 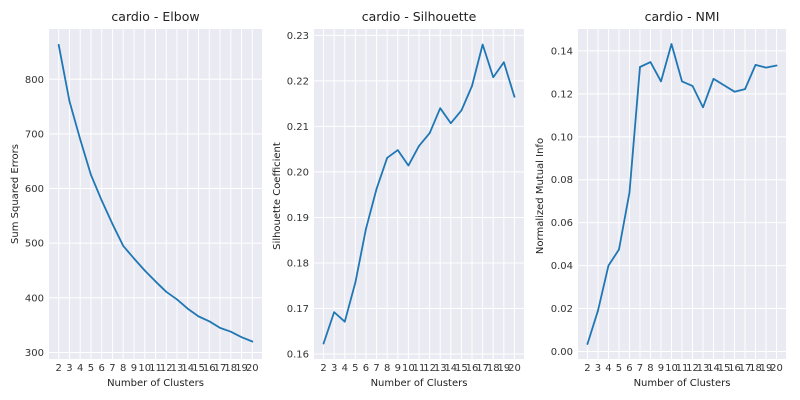 I want to click on silhouette-xtick-label: 2, so click(x=323, y=368).